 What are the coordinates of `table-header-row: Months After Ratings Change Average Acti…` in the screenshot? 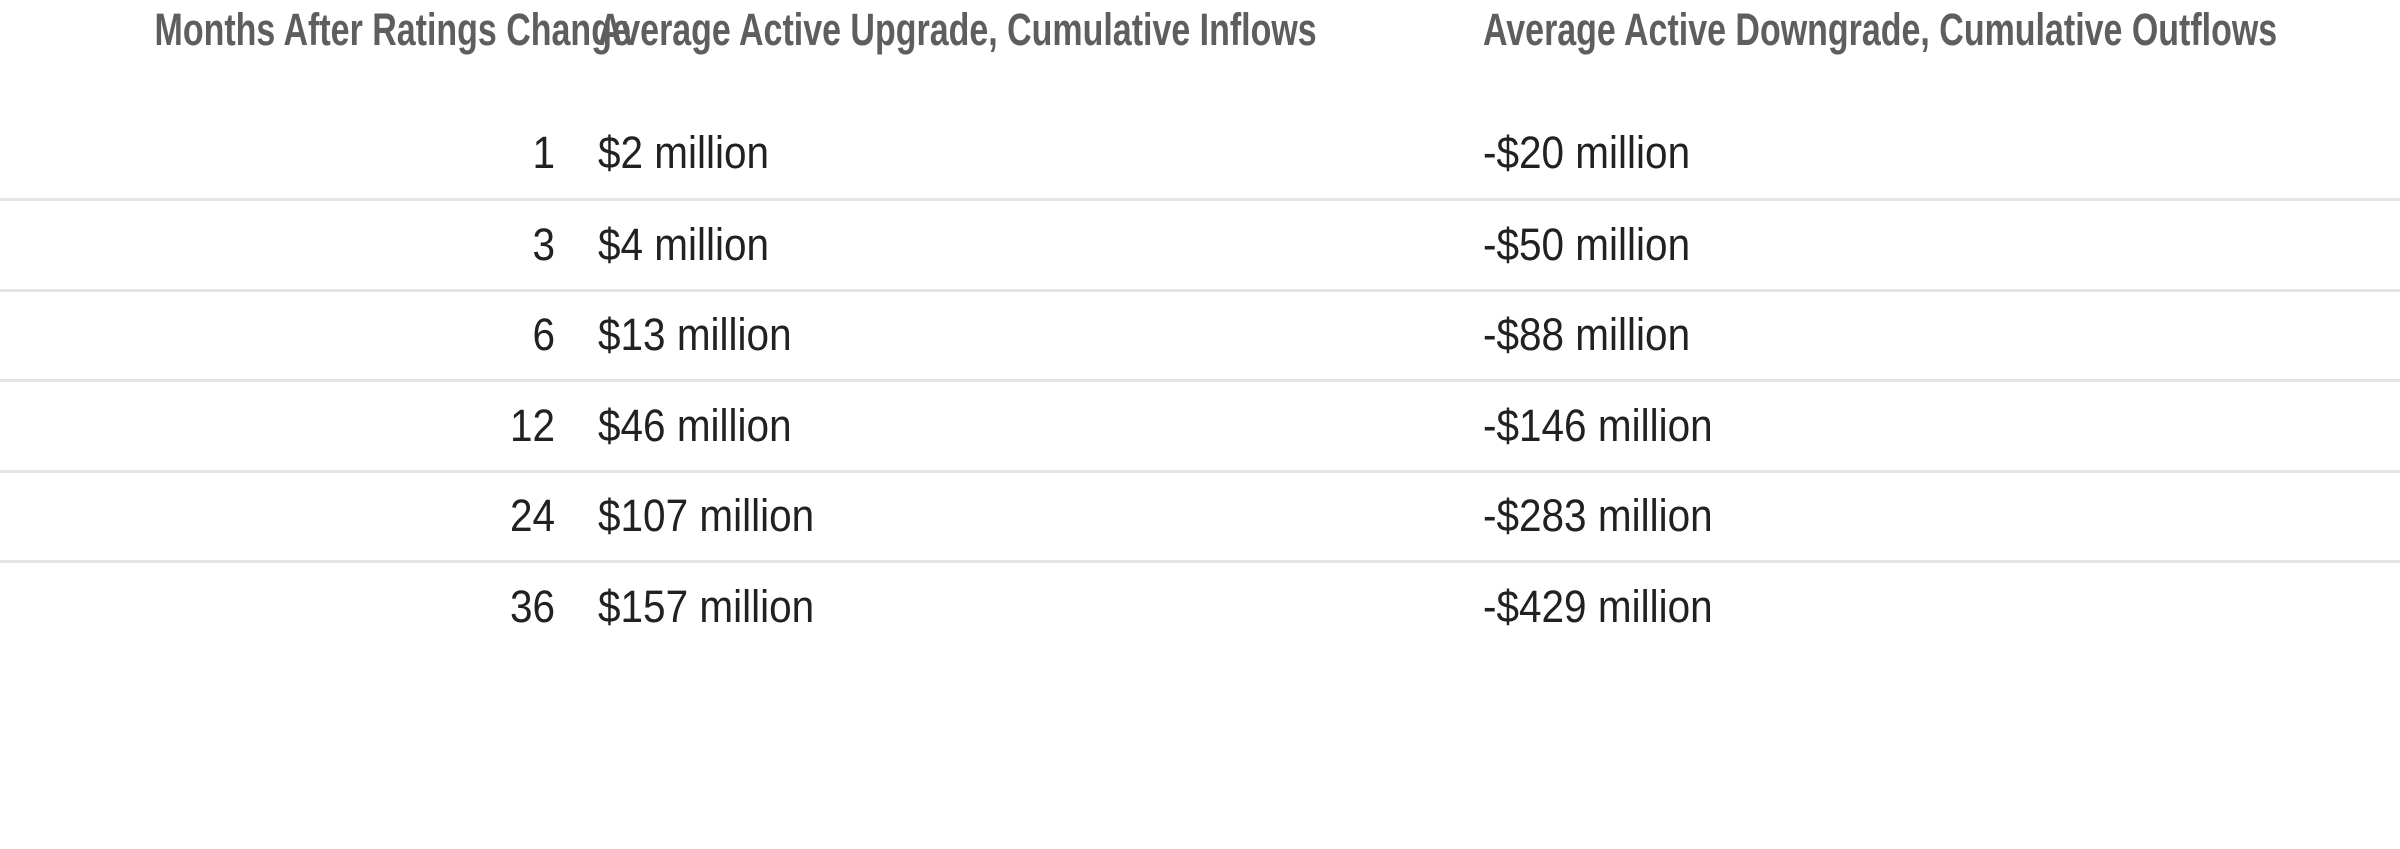 It's located at (1200, 54).